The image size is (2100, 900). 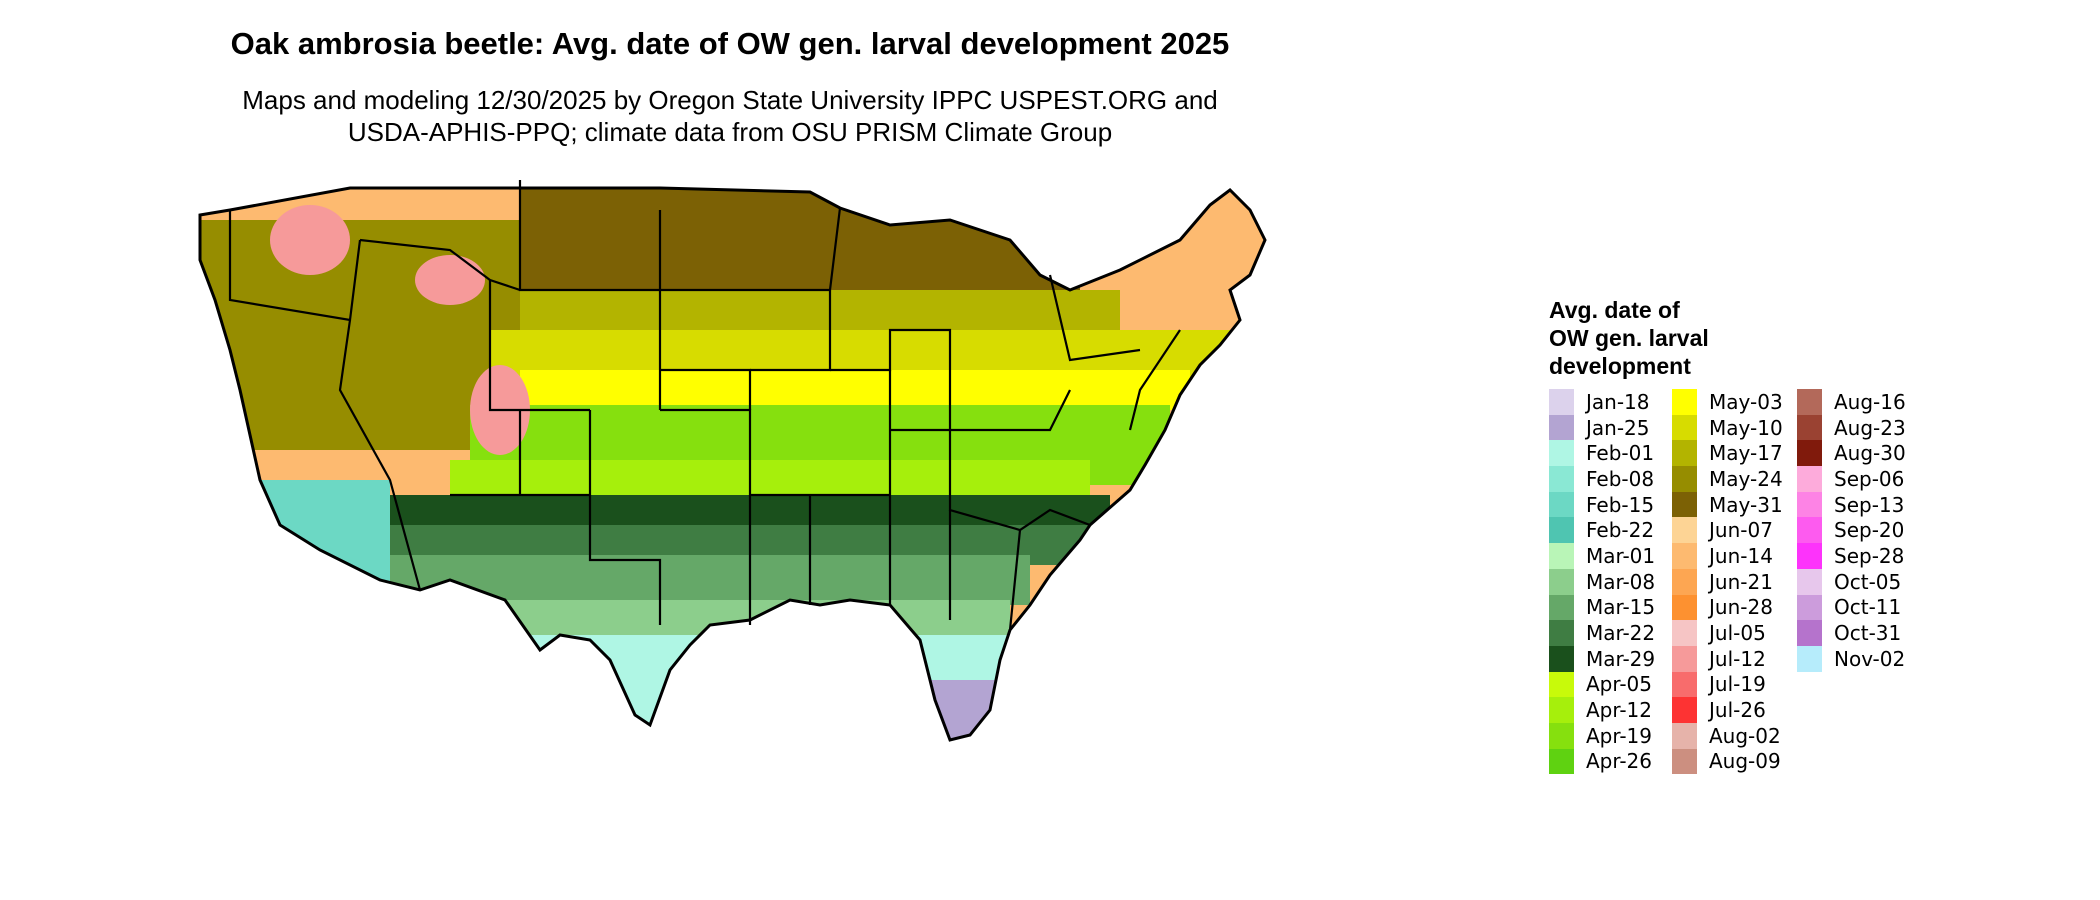 I want to click on legend-label: Aug-09, so click(x=1745, y=761).